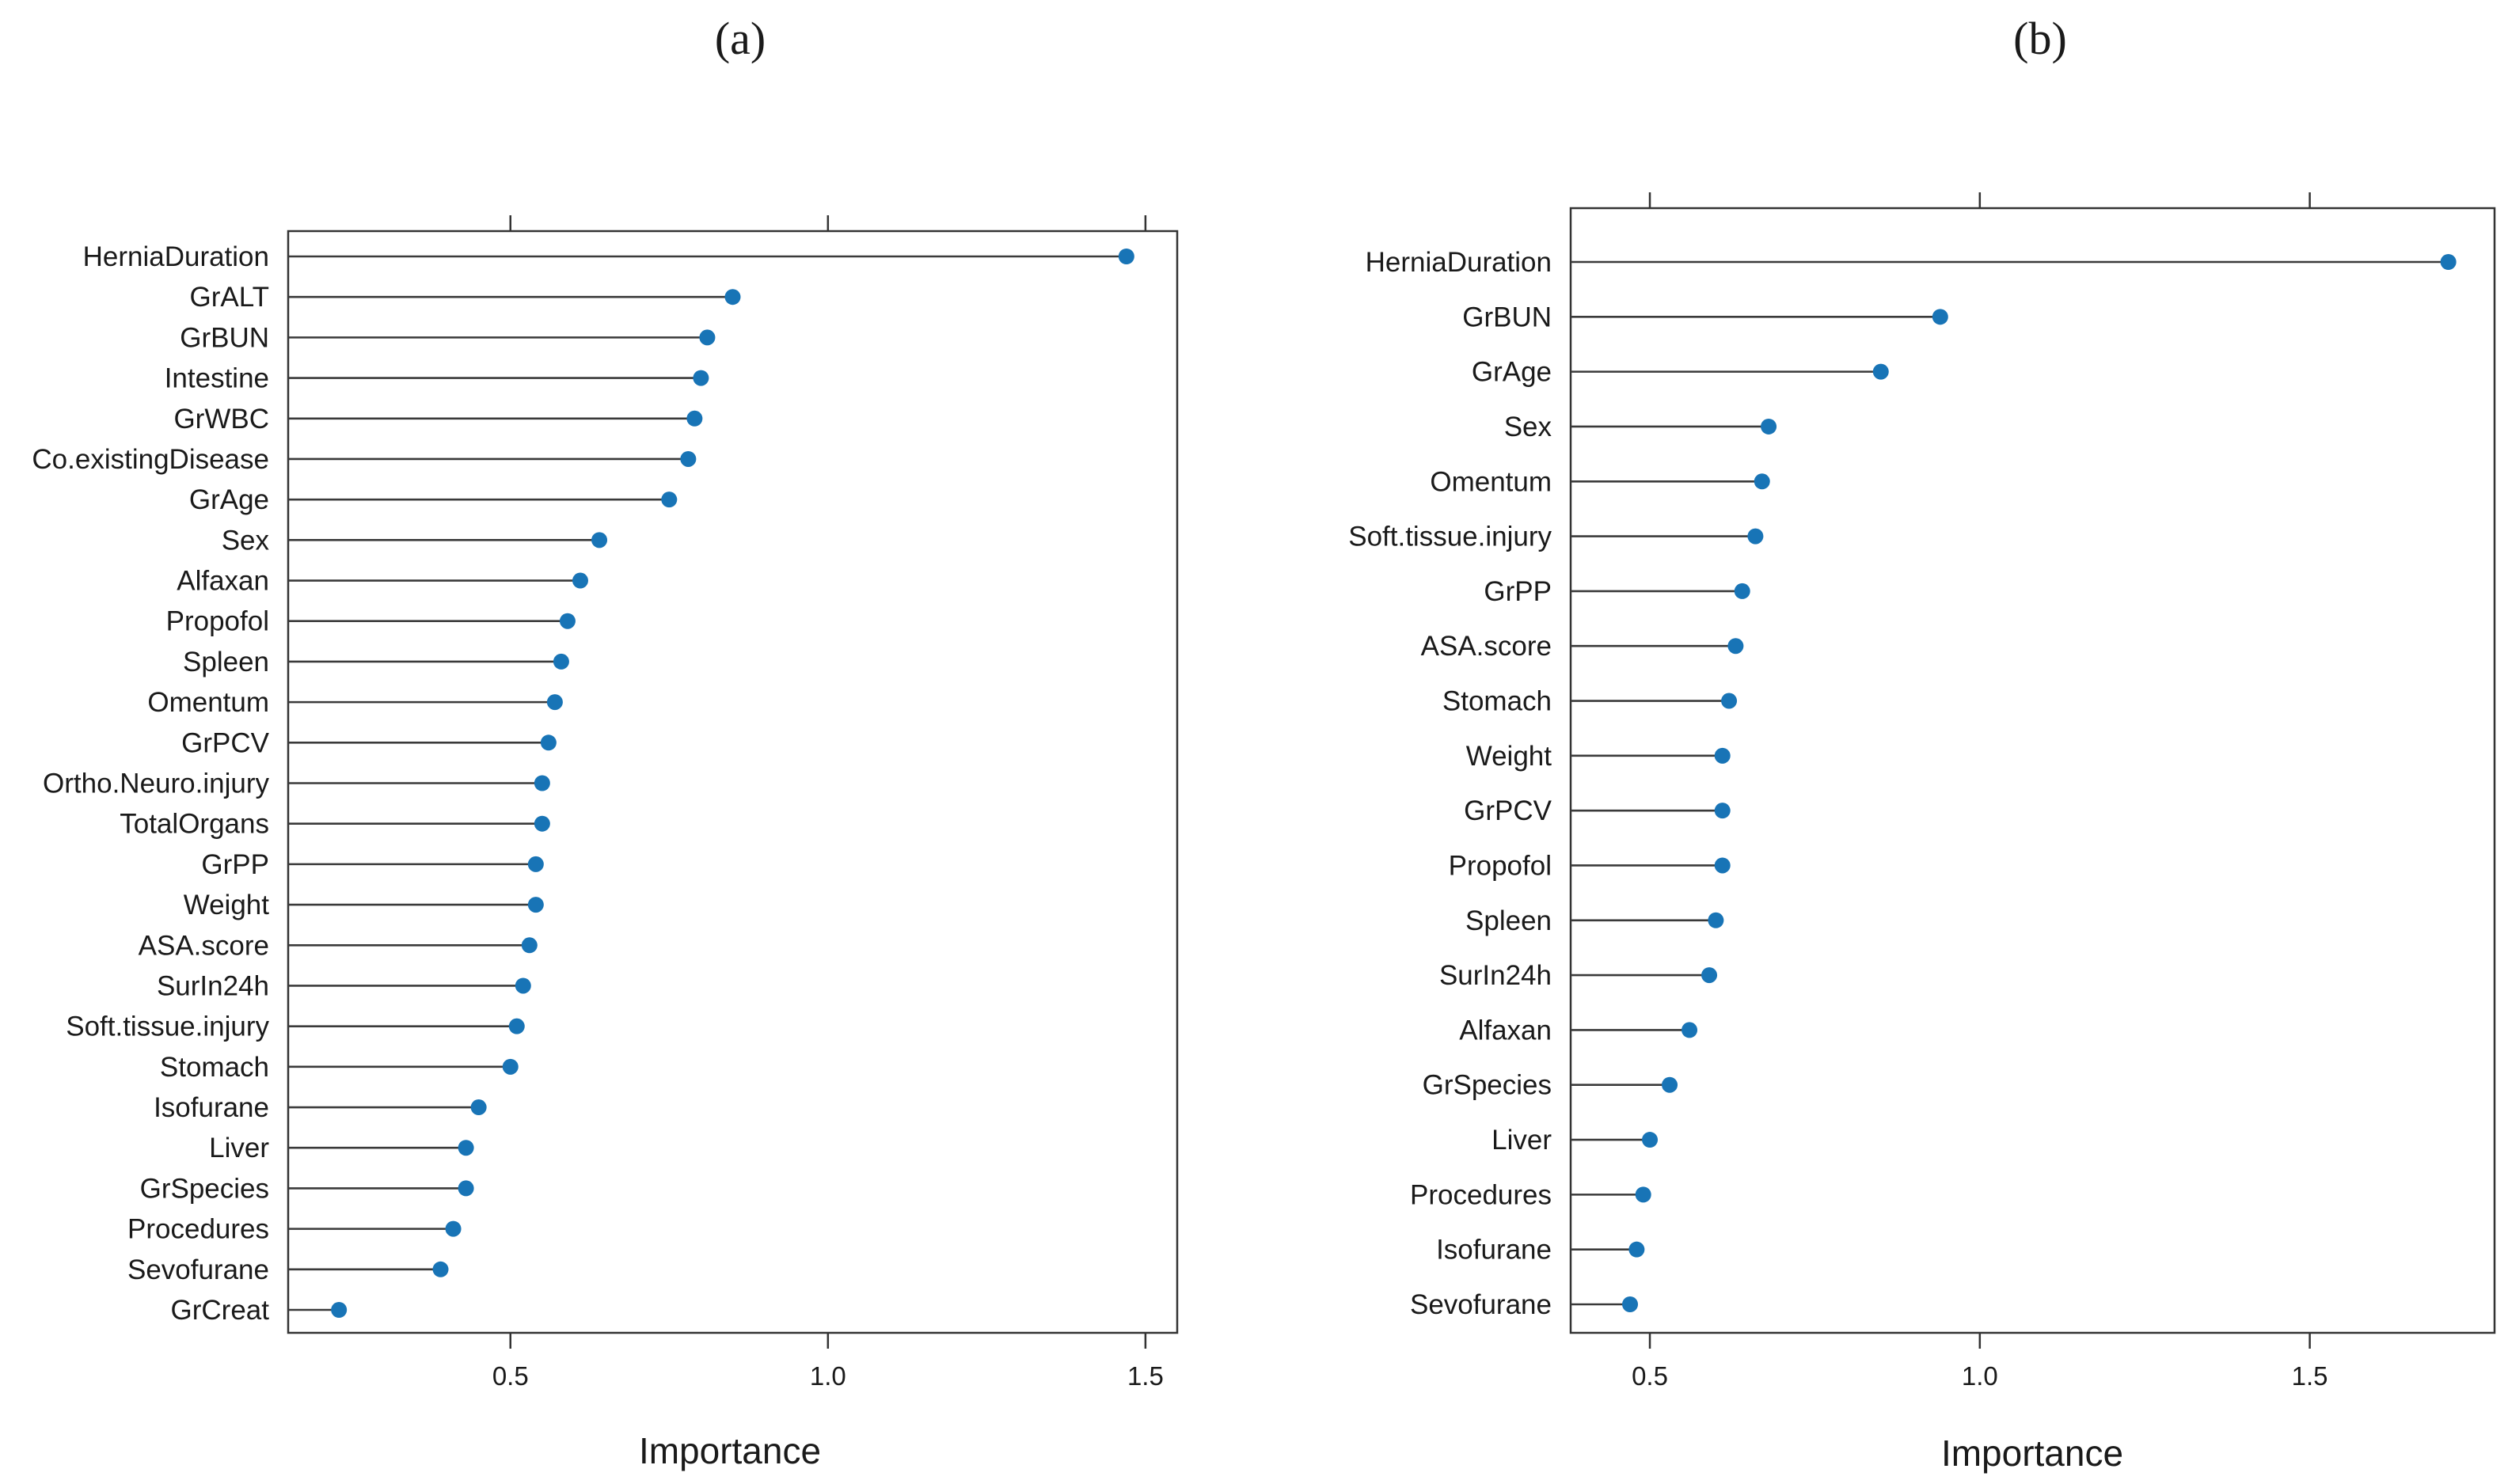  I want to click on category-label-a-22: Liver, so click(239, 1148).